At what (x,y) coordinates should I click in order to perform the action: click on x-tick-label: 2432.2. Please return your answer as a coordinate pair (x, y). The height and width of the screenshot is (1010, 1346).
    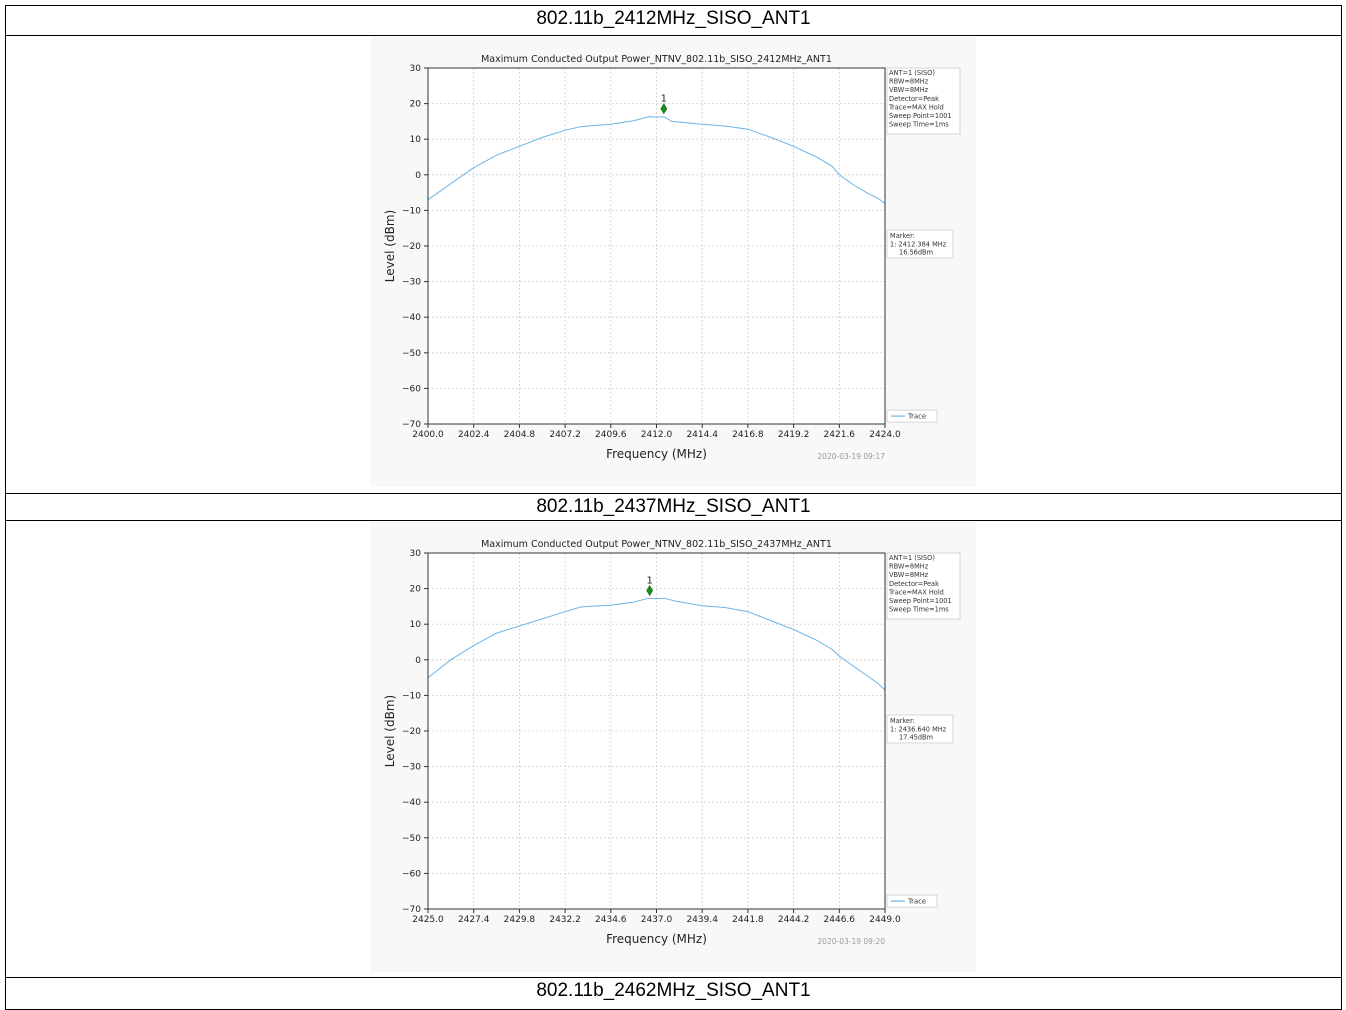
    Looking at the image, I should click on (565, 920).